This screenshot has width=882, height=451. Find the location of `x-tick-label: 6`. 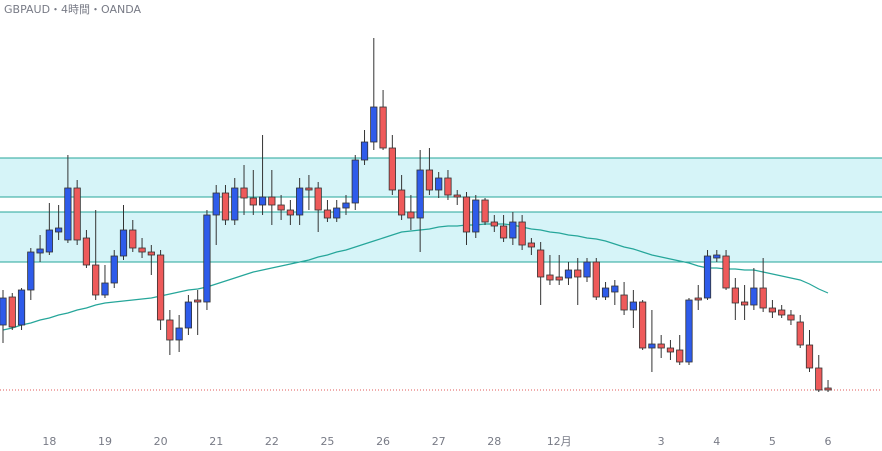

x-tick-label: 6 is located at coordinates (828, 441).